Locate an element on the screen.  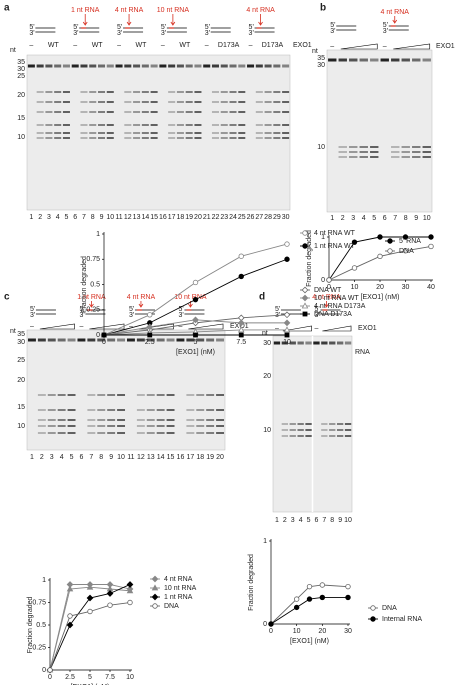
legend-label: 10 nt RNA is located at coordinates (180, 588).